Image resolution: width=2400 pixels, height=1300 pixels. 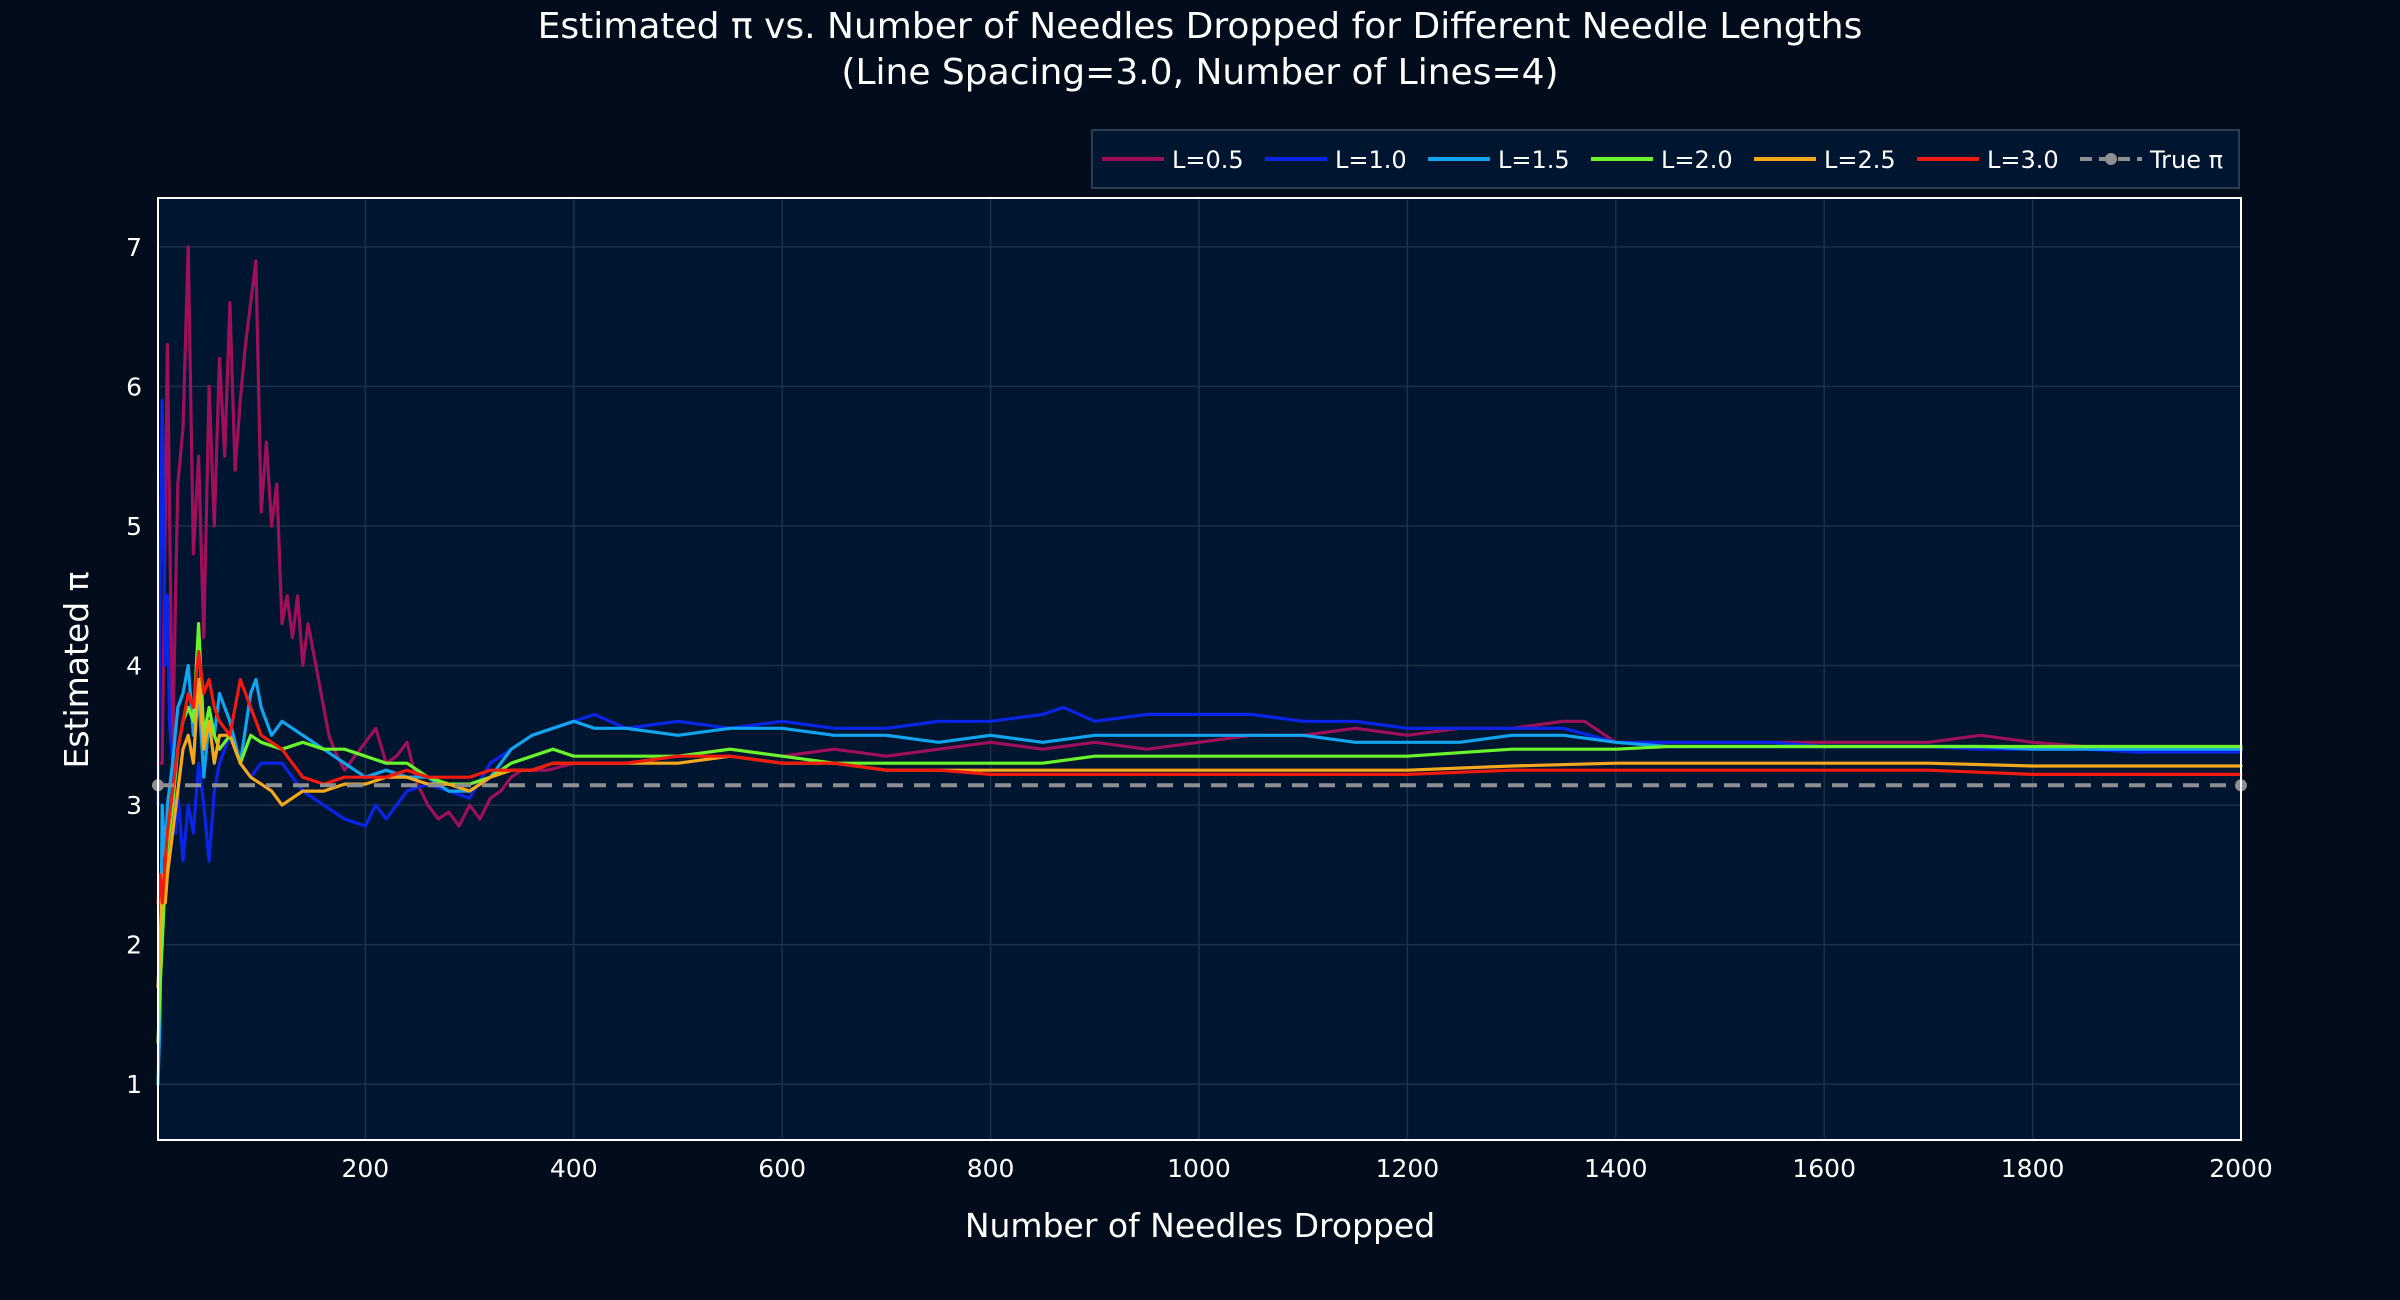 I want to click on y-tick-label: 6, so click(x=134, y=386).